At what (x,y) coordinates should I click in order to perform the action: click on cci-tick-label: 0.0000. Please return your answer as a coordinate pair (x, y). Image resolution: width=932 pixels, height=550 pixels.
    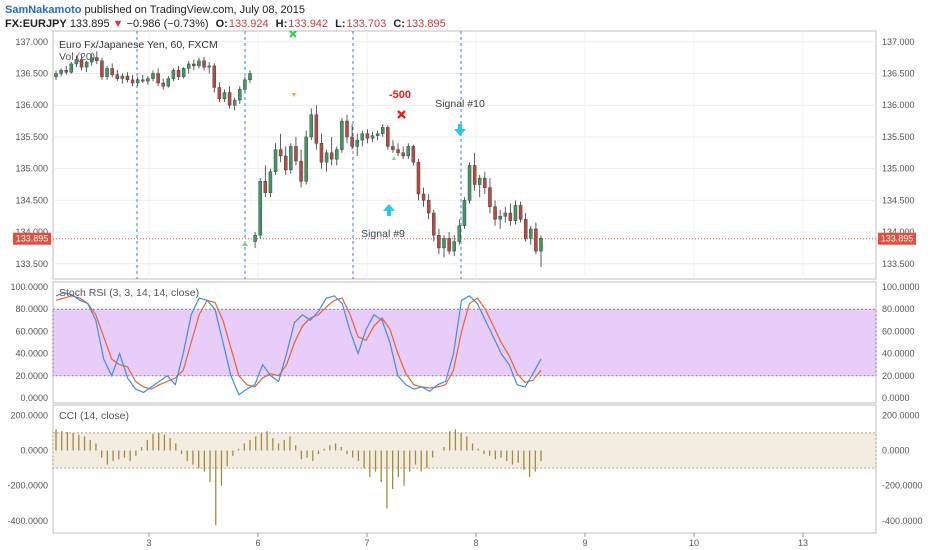
    Looking at the image, I should click on (896, 451).